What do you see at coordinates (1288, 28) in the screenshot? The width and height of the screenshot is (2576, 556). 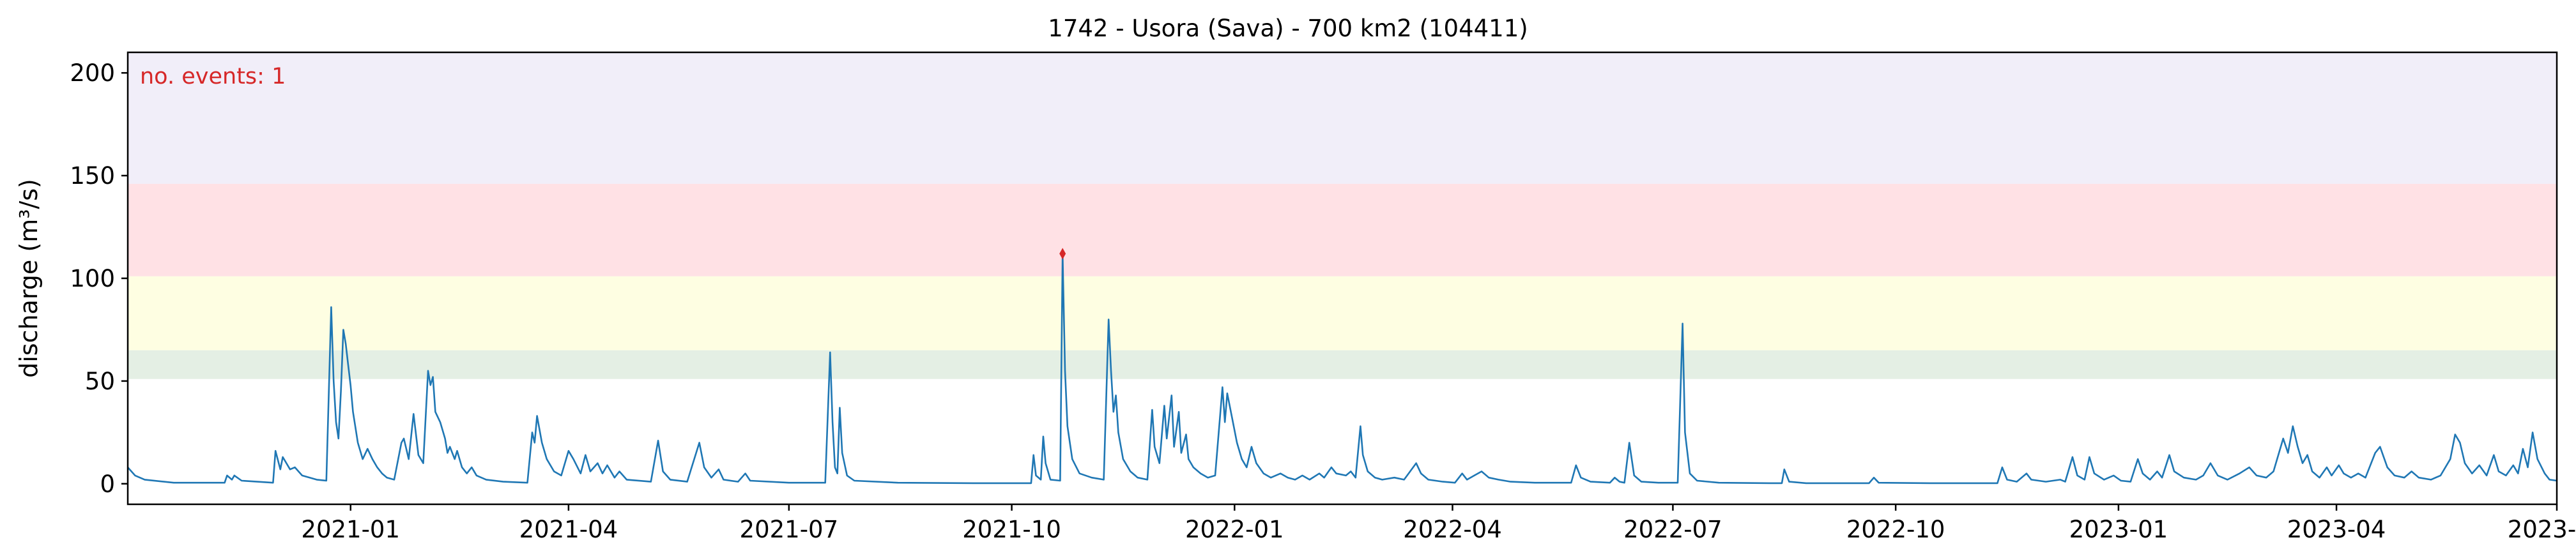 I see `chart-title: 1742 - Usora (Sava) - 700 km2 (104411)` at bounding box center [1288, 28].